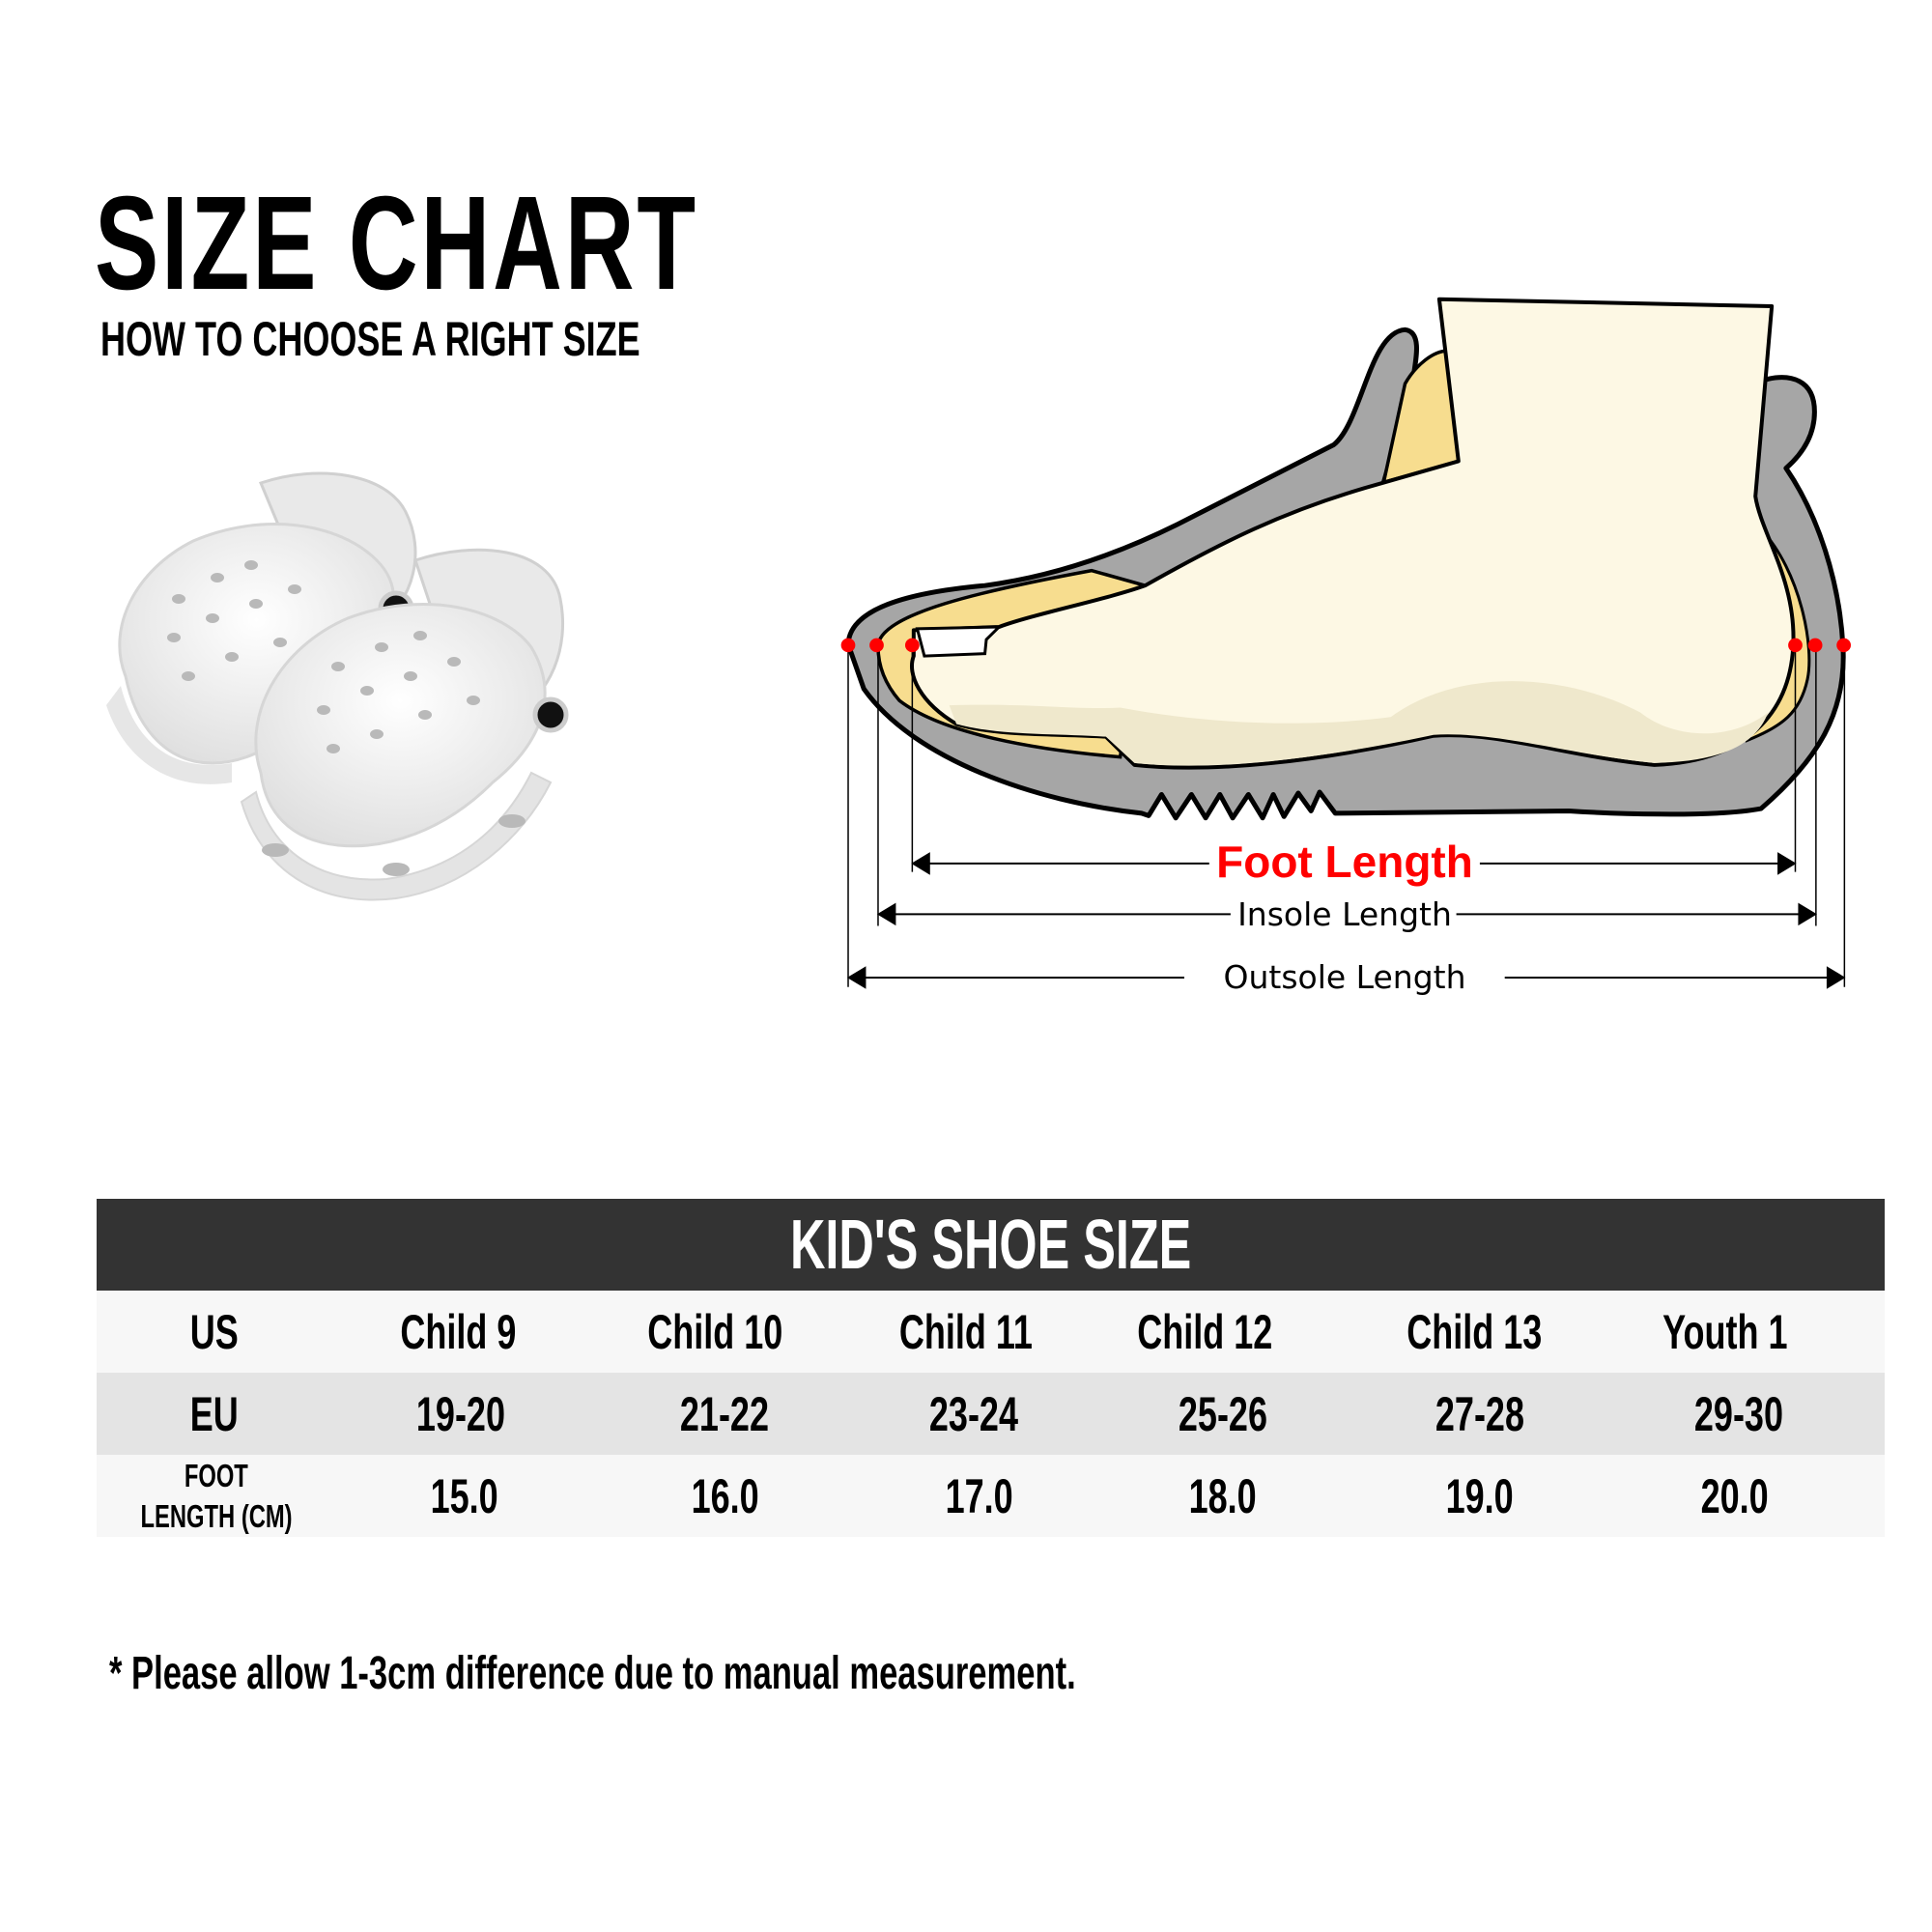  I want to click on row-label-cell: FOOT LENGTH (CM), so click(216, 1496).